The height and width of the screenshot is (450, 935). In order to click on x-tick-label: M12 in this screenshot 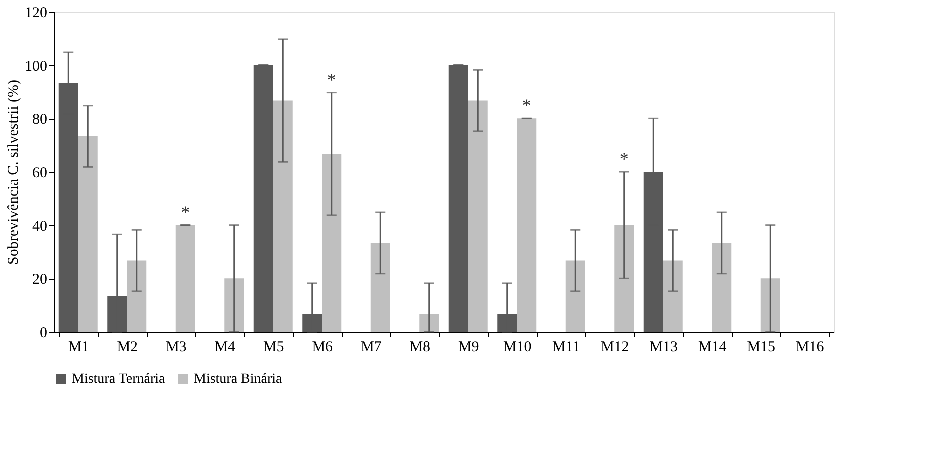, I will do `click(615, 348)`.